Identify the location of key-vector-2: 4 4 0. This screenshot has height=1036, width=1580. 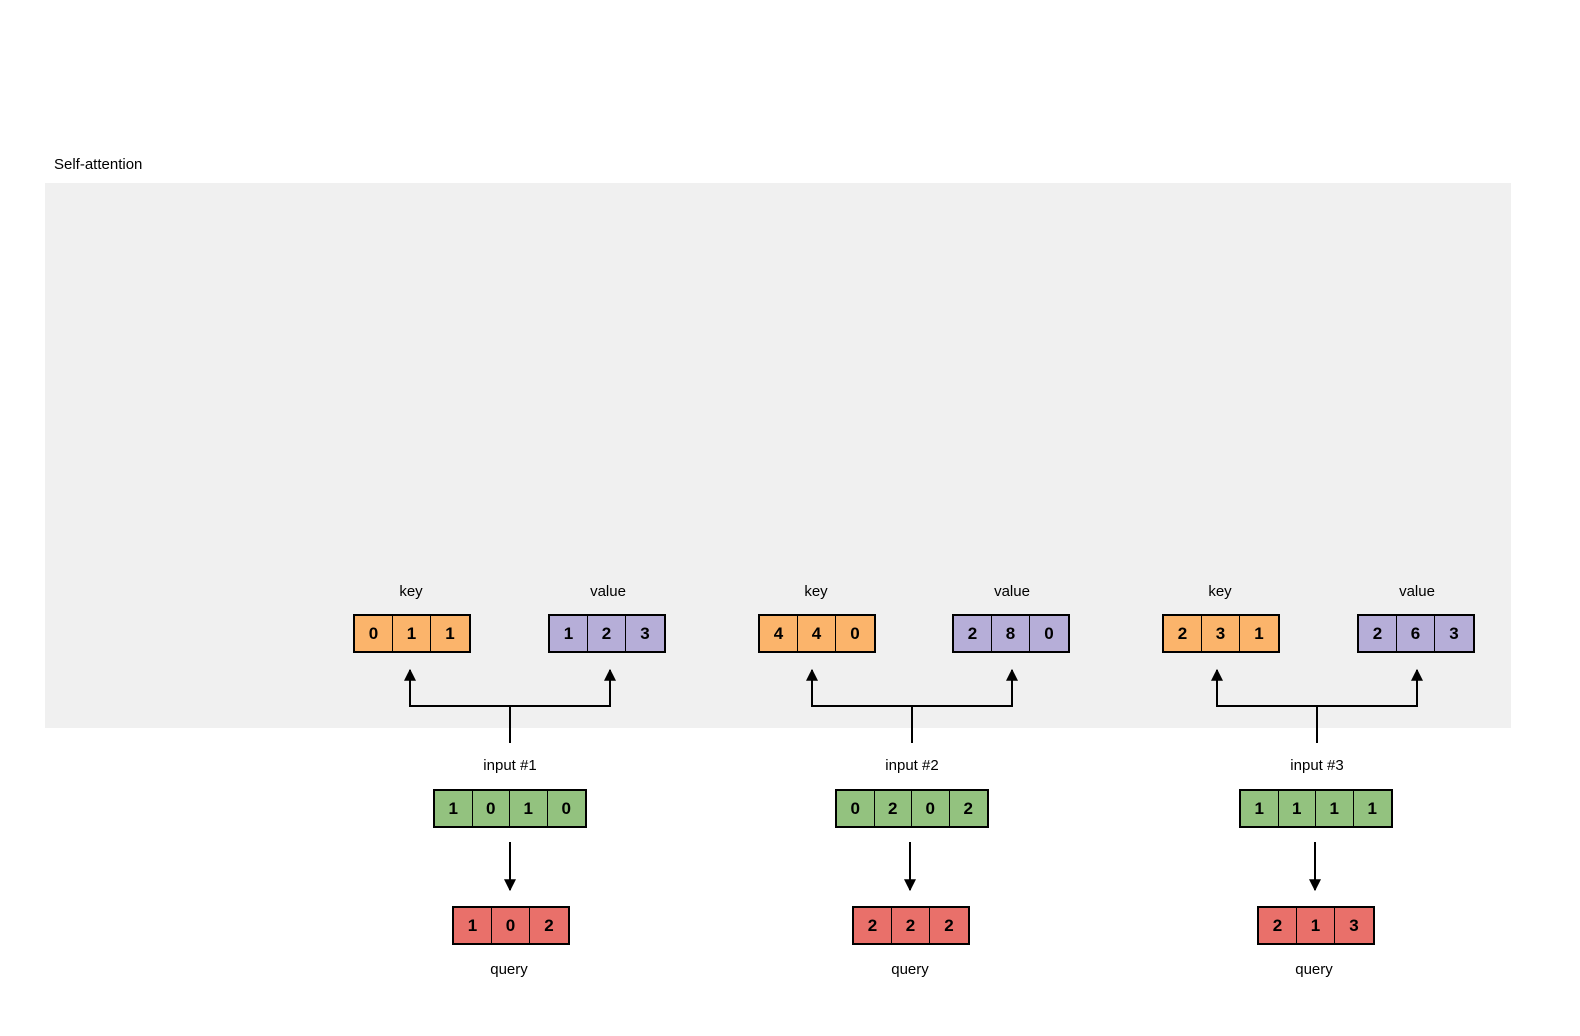
(817, 633).